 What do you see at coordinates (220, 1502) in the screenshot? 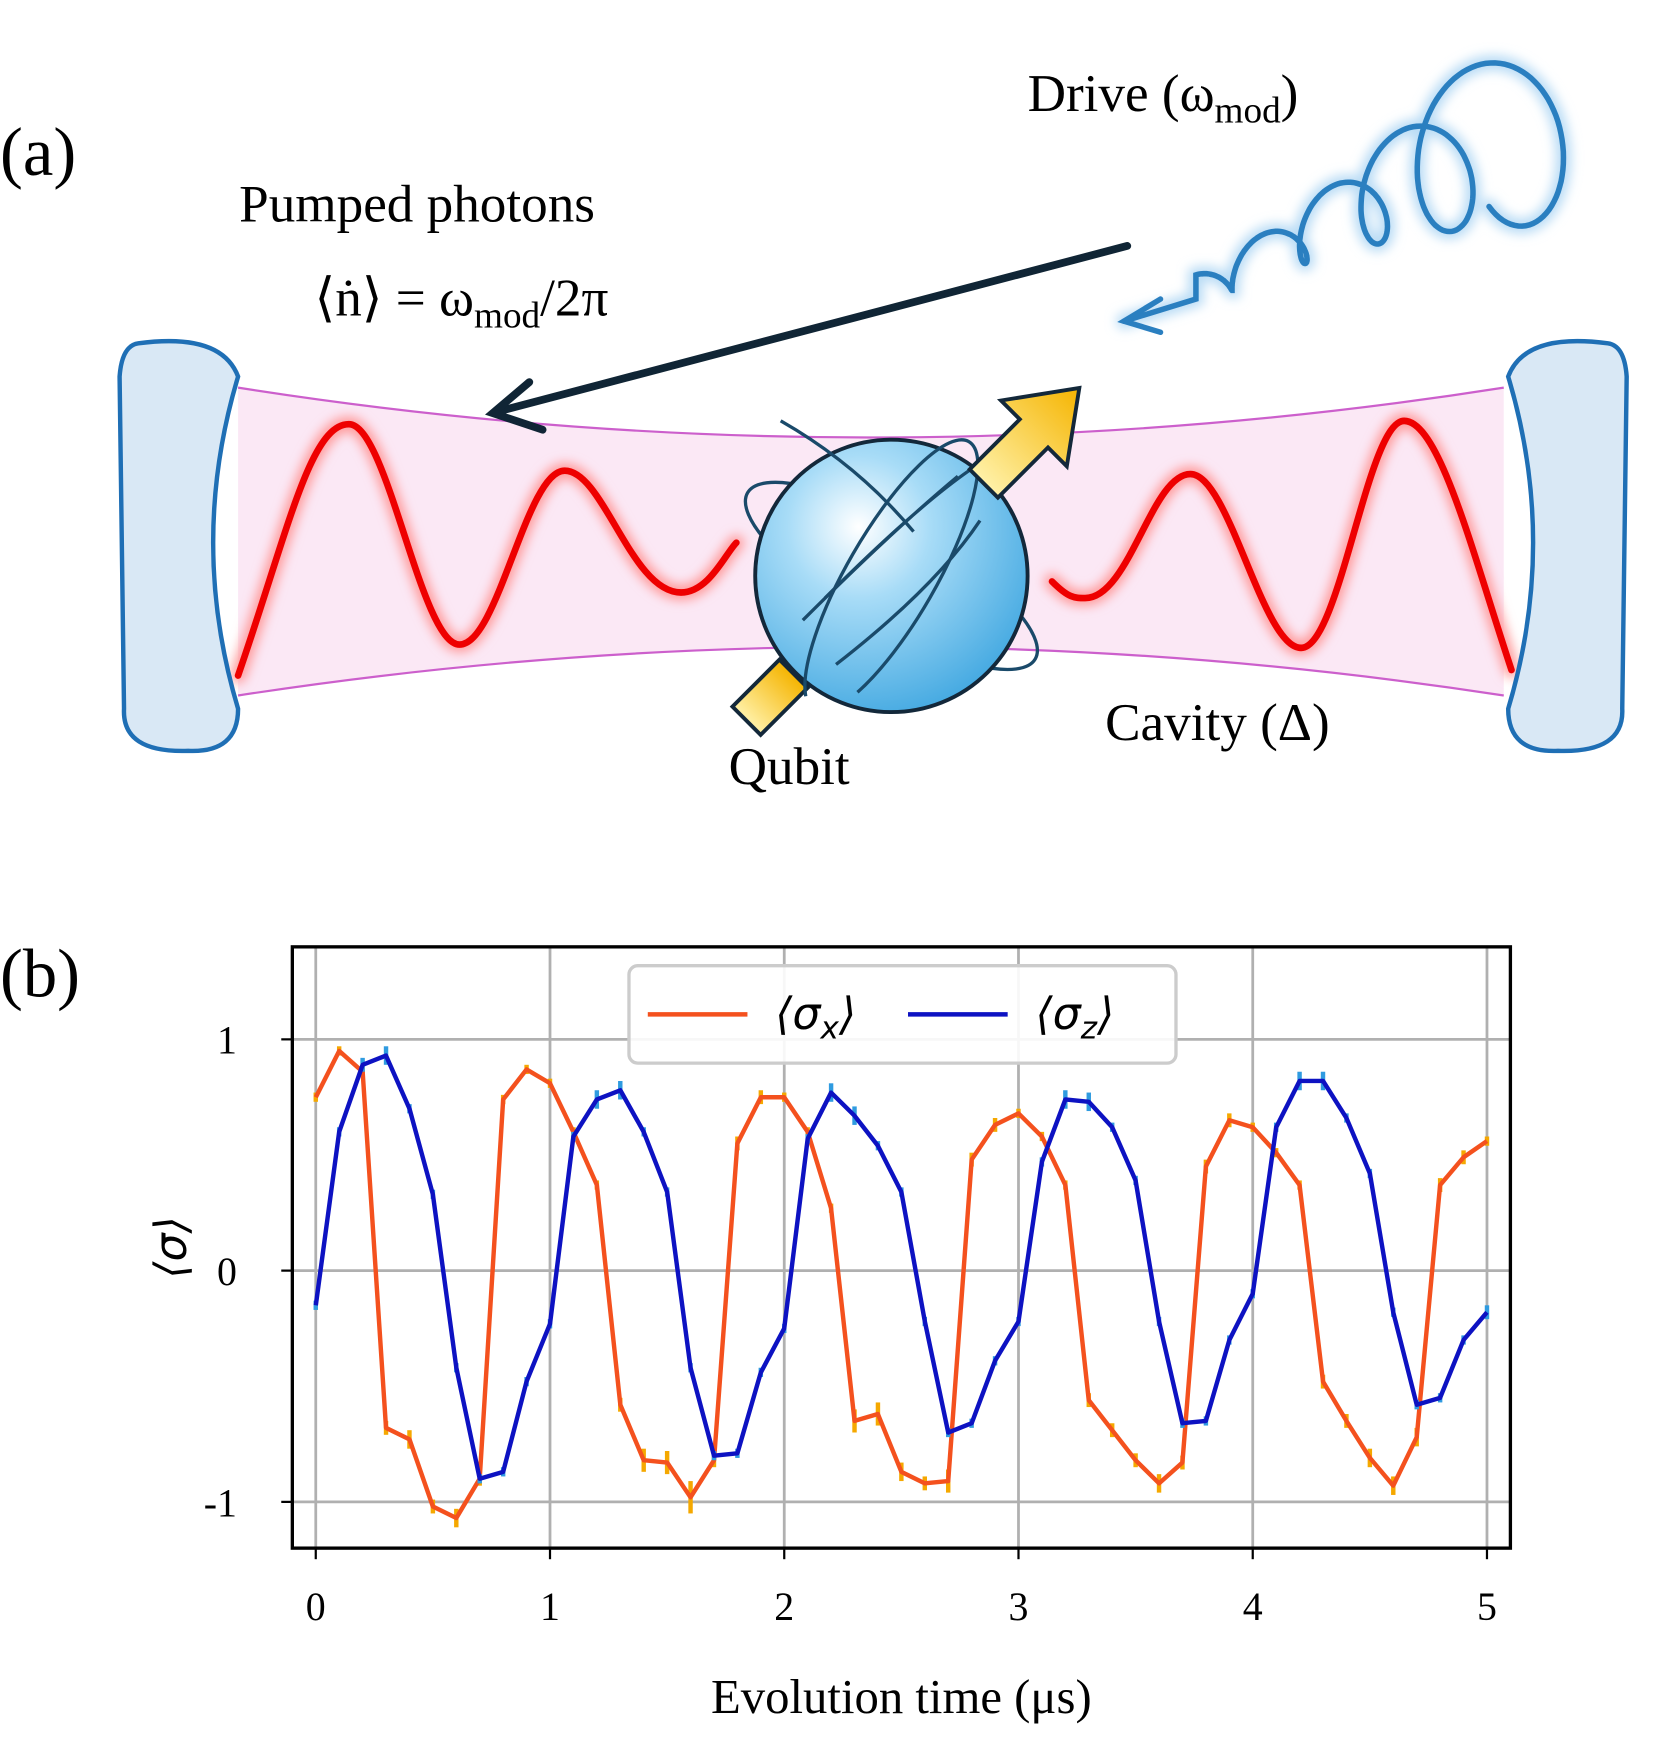
I see `y-tick-label: -1` at bounding box center [220, 1502].